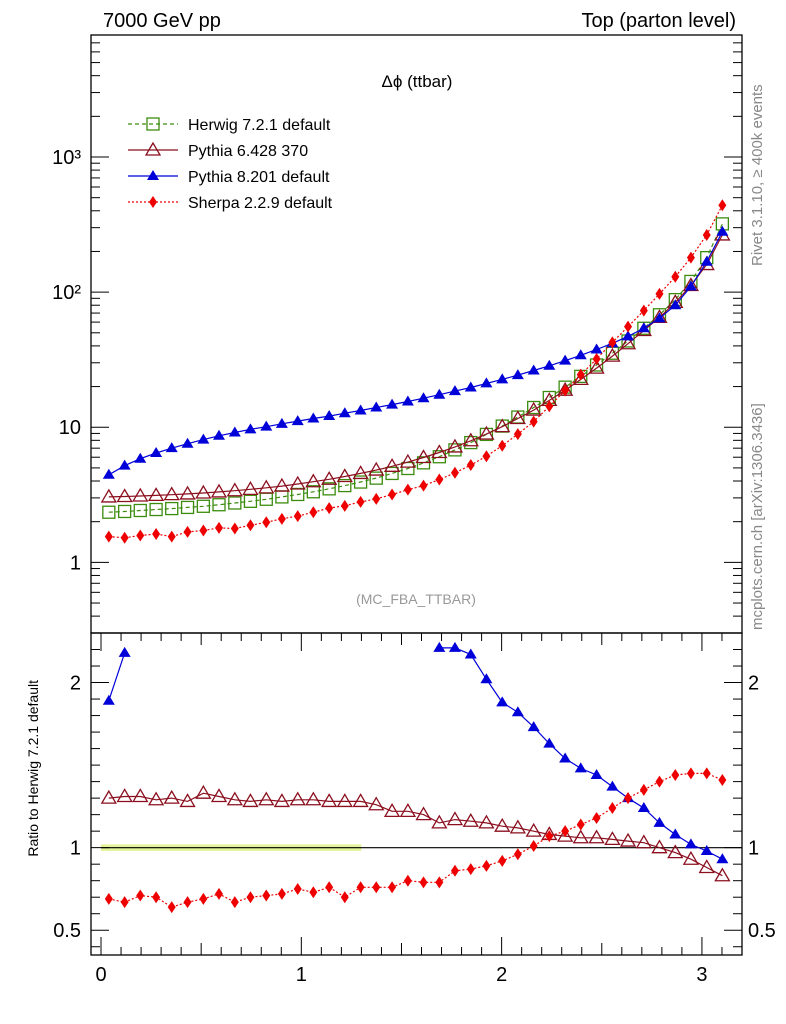 The image size is (786, 1024). I want to click on ratio-y-tick-label-right: 0.5, so click(762, 931).